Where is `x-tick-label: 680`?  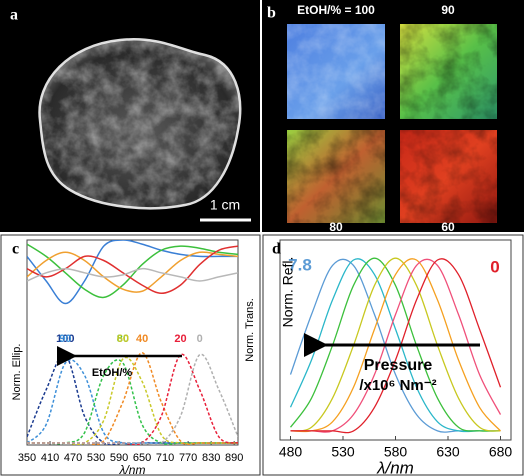 x-tick-label: 680 is located at coordinates (501, 452).